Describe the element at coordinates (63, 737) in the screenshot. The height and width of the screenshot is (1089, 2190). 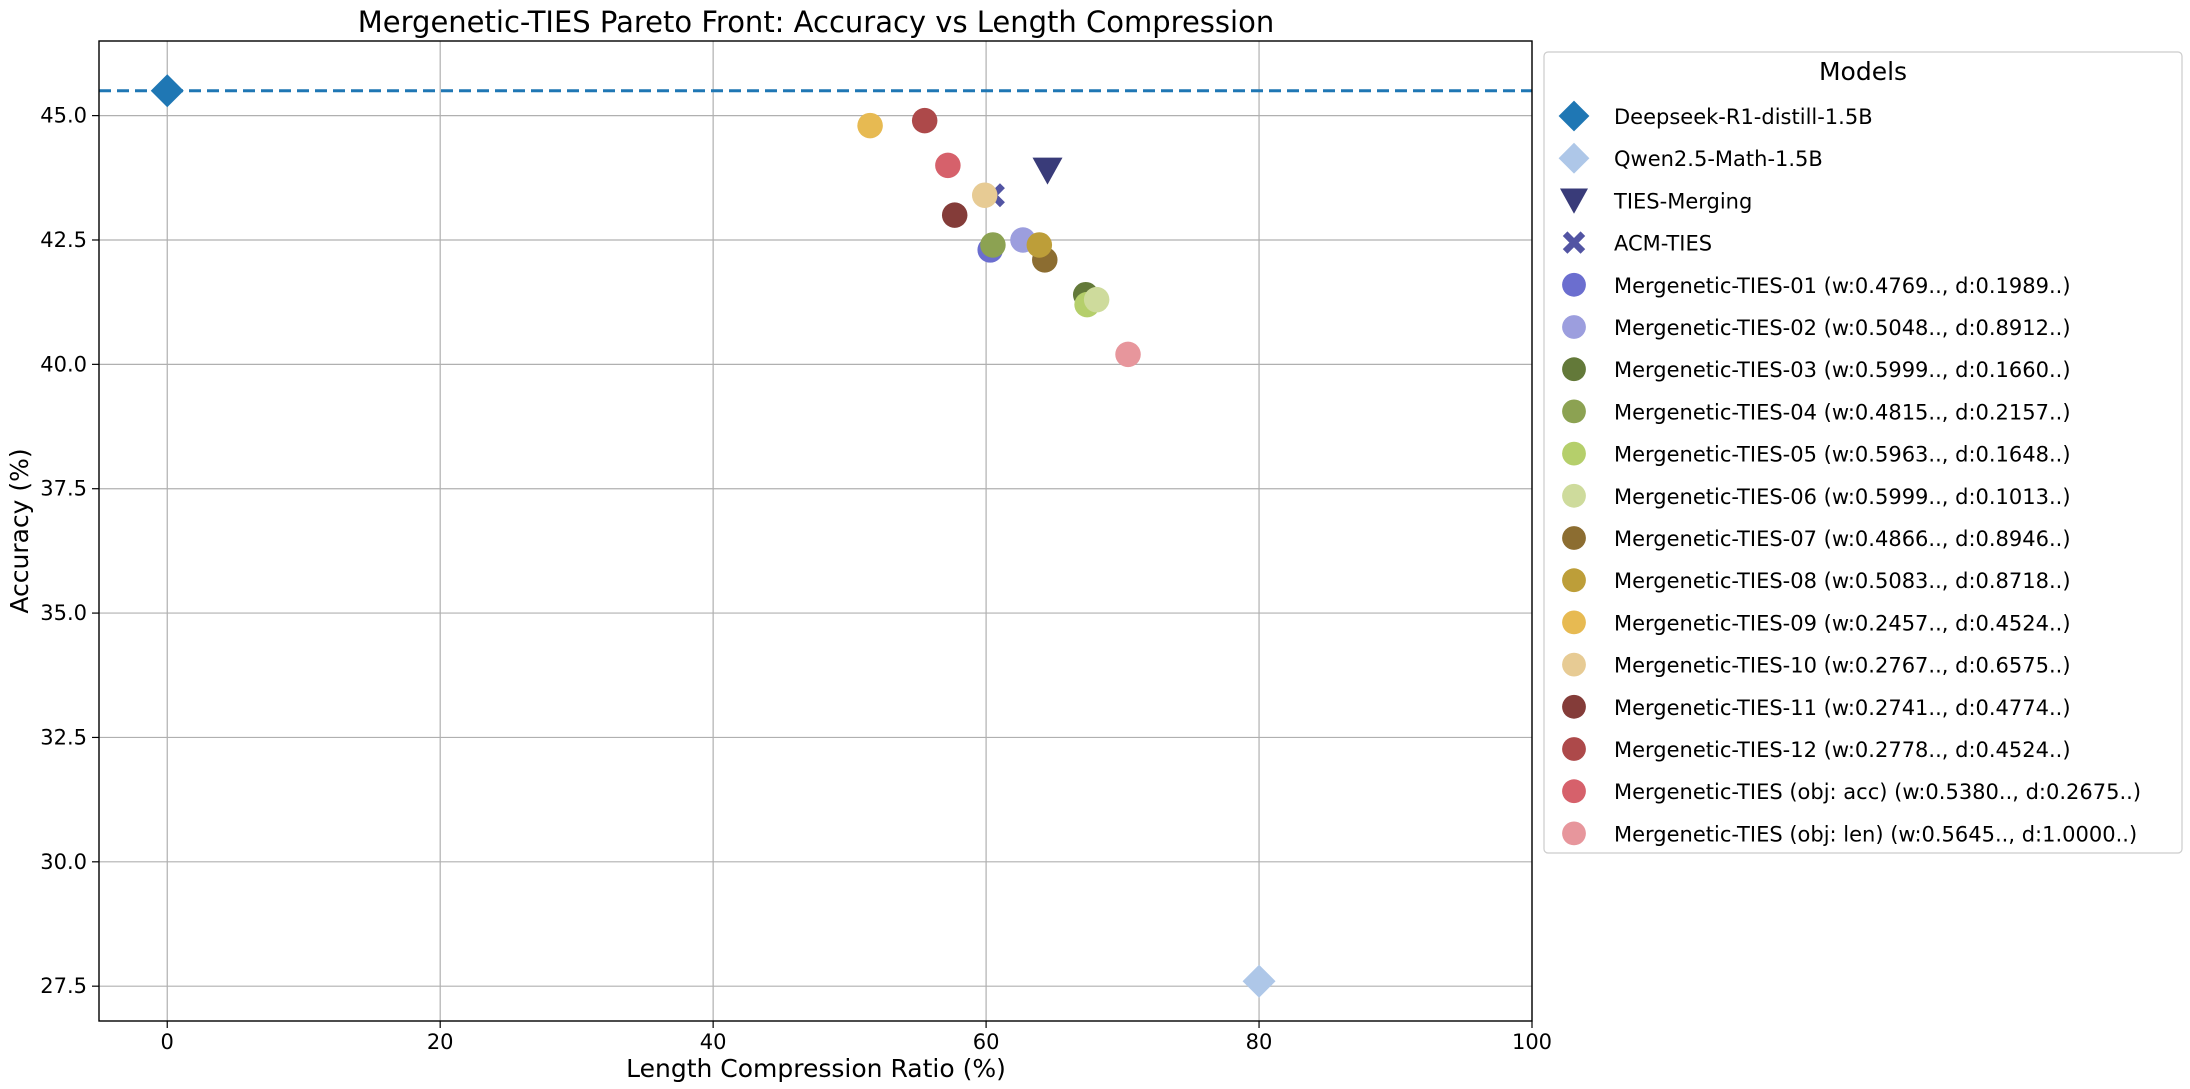
I see `y-tick-label: 32.5` at that location.